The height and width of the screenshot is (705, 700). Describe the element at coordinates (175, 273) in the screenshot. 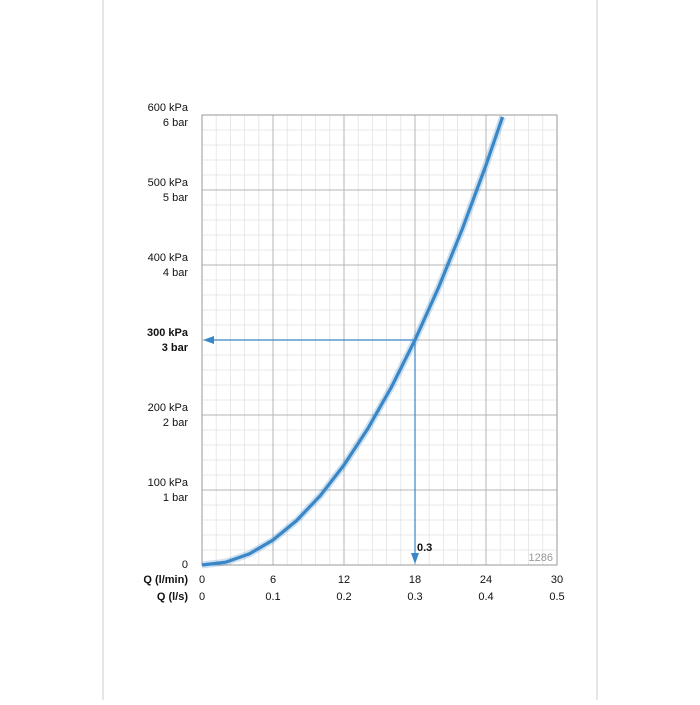

I see `y-tick-label-bar: 4 bar` at that location.